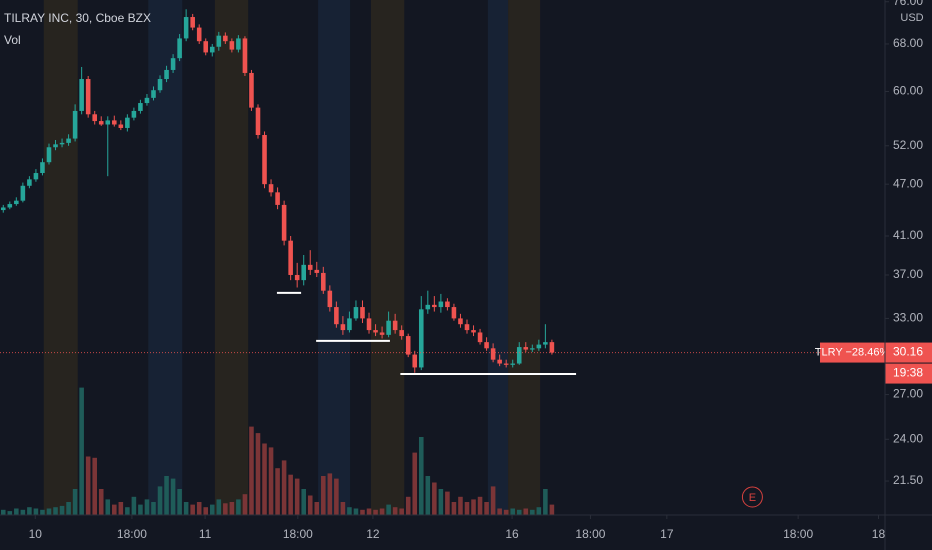  What do you see at coordinates (512, 534) in the screenshot?
I see `x-tick-label: 16` at bounding box center [512, 534].